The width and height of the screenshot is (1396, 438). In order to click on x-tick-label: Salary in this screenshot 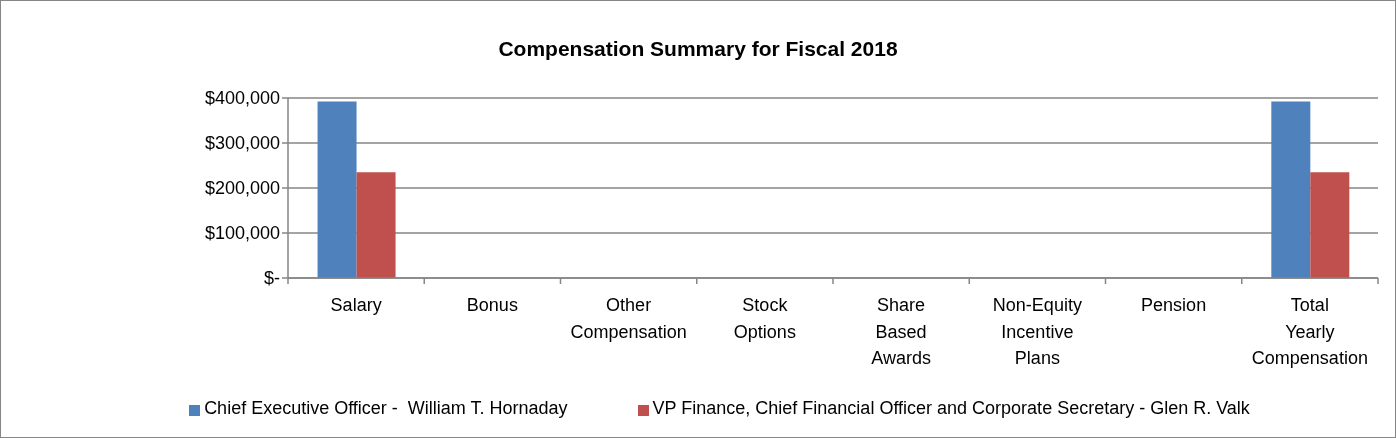, I will do `click(356, 305)`.